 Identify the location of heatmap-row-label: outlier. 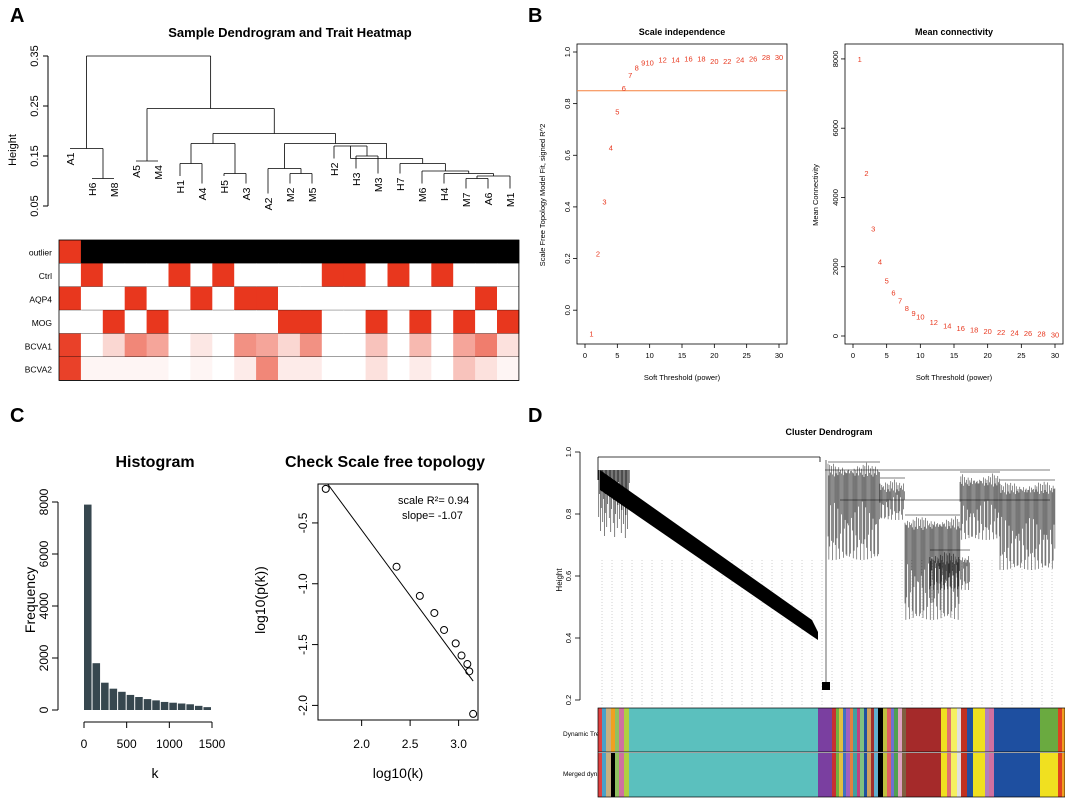
(40, 253).